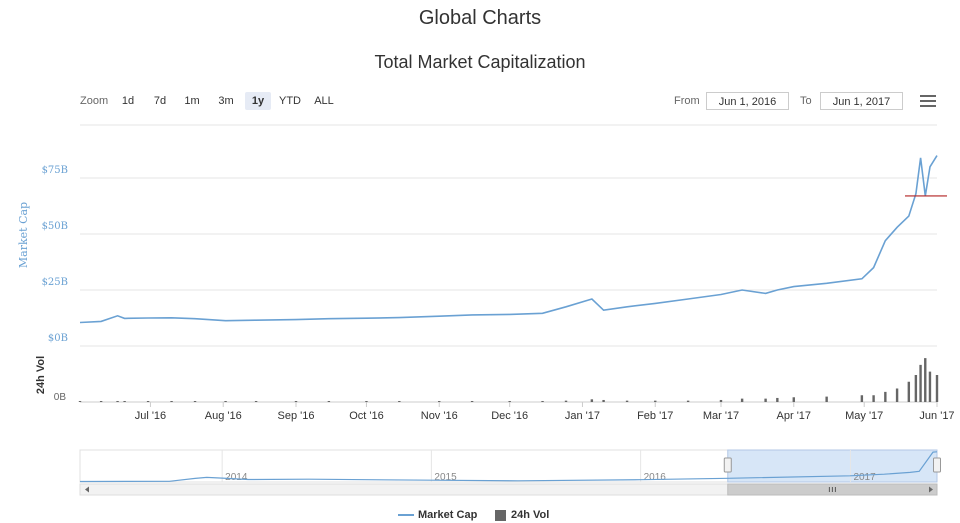  I want to click on x-tick-label: Jun '17, so click(936, 416).